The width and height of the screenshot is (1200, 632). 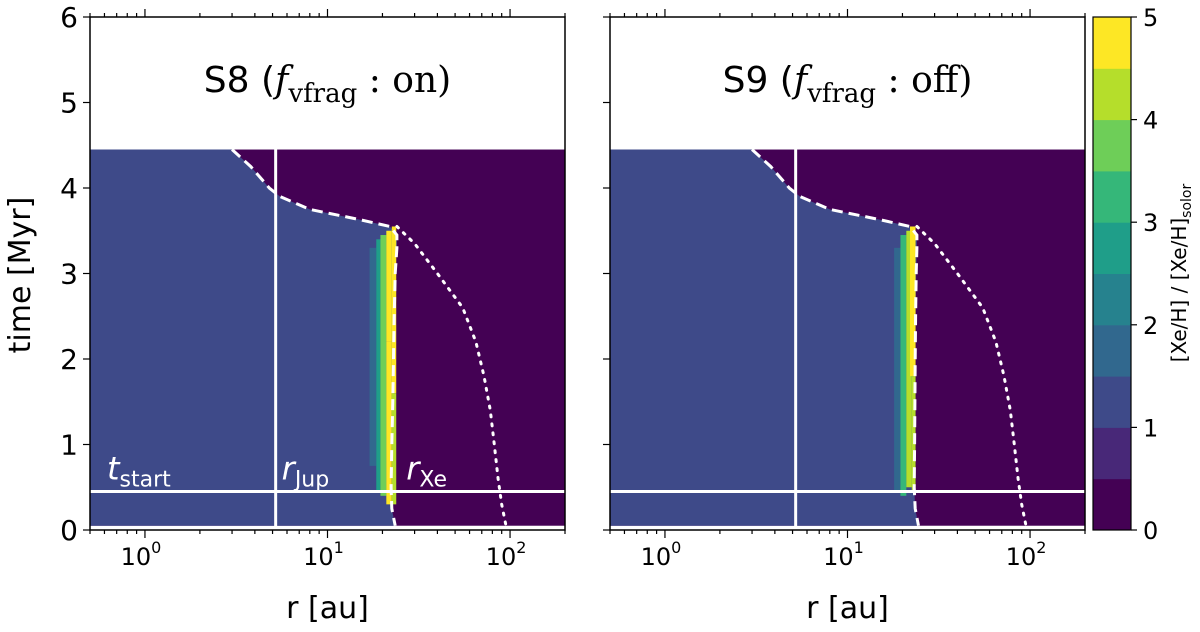 I want to click on y-tick-label: 1, so click(x=69, y=445).